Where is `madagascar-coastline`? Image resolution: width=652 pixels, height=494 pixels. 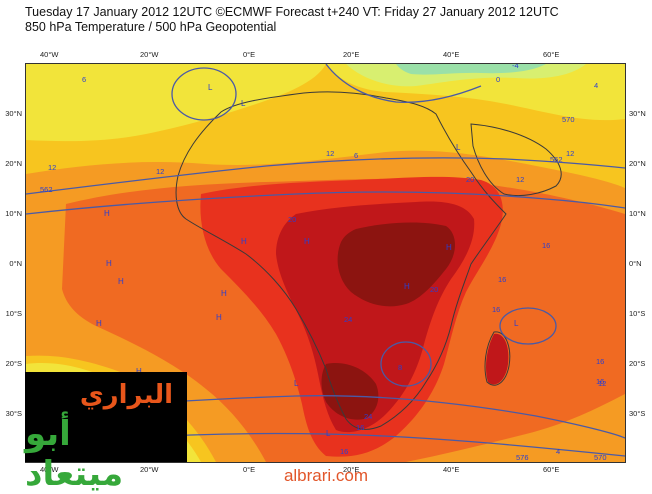
madagascar-coastline is located at coordinates (497, 358).